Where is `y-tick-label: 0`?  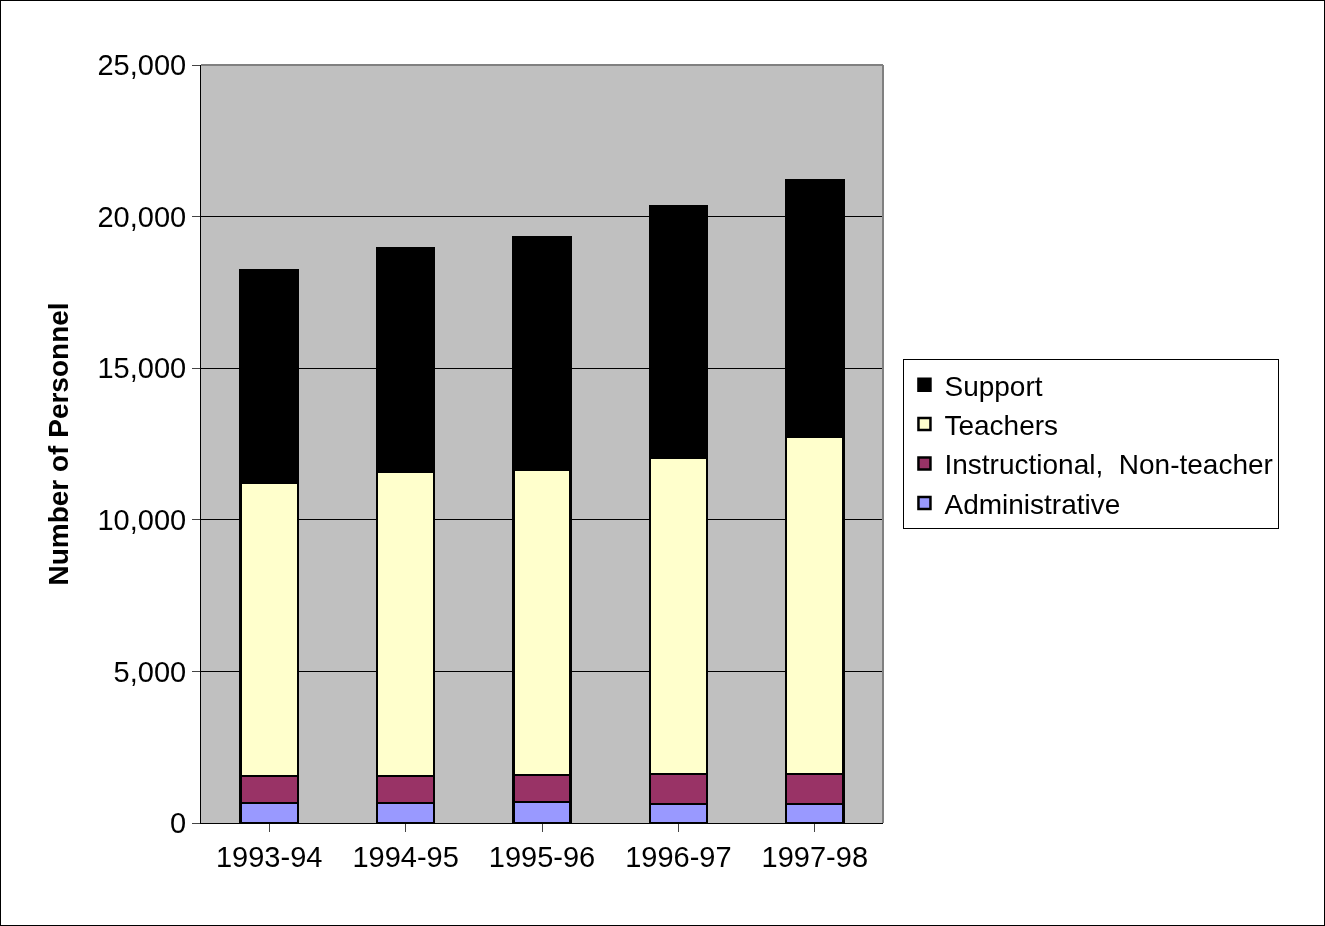
y-tick-label: 0 is located at coordinates (178, 823).